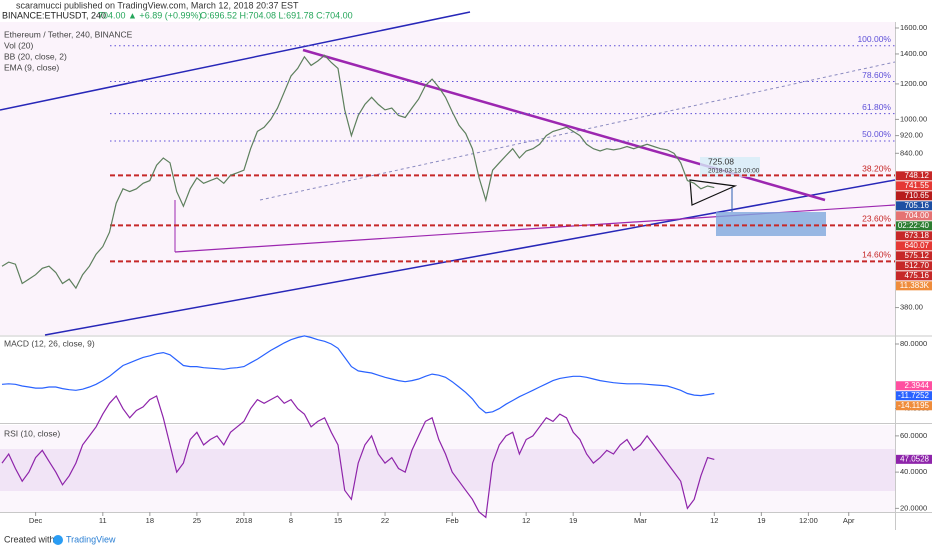 This screenshot has height=550, width=932. Describe the element at coordinates (276, 15) in the screenshot. I see `ohlc: O:696.52 H:704.08 L:691.78 C:704.00` at that location.